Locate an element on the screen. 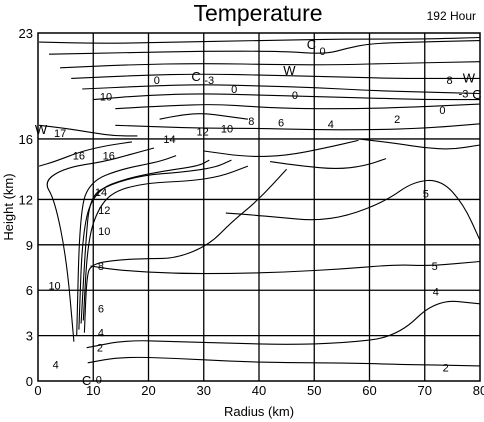  chart-subtitle: 192 Hour is located at coordinates (451, 16).